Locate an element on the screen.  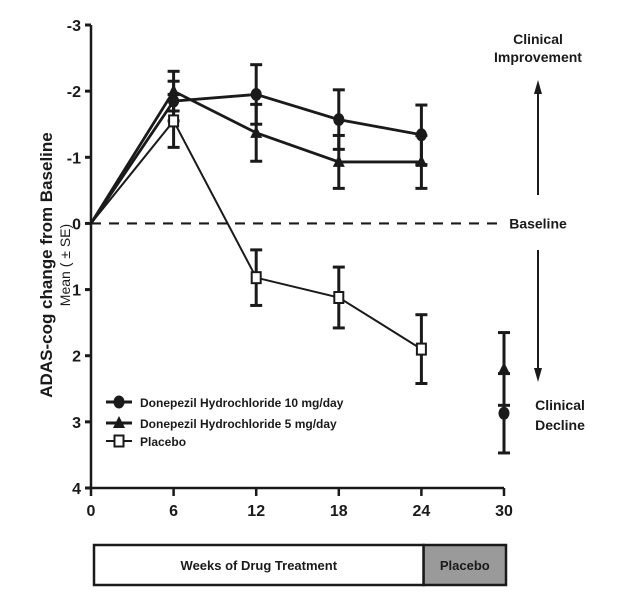
phase-segment: Weeks of Drug Treatment is located at coordinates (258, 565).